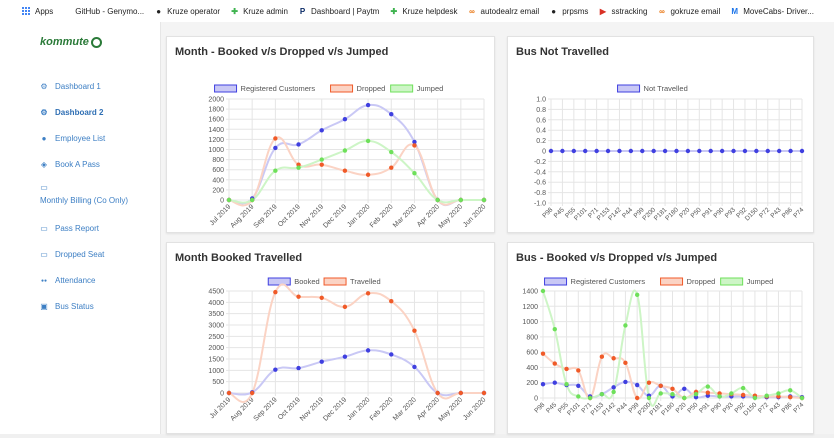  I want to click on sidebar-item-dropped-seat: ▭ Dropped Seat, so click(72, 254).